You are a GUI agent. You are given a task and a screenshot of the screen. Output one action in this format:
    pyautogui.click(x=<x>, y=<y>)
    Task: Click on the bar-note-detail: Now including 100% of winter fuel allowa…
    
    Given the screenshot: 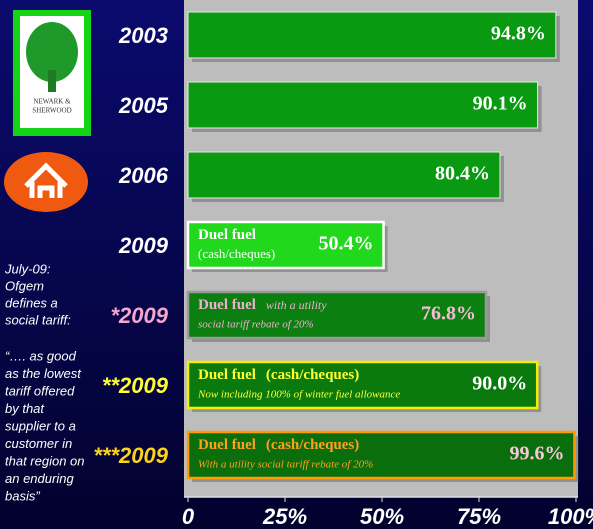 What is the action you would take?
    pyautogui.click(x=298, y=395)
    